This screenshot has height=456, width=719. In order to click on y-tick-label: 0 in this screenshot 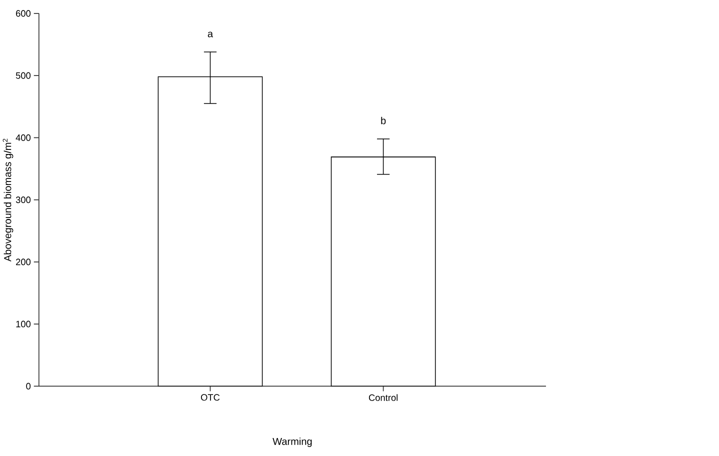, I will do `click(28, 386)`.